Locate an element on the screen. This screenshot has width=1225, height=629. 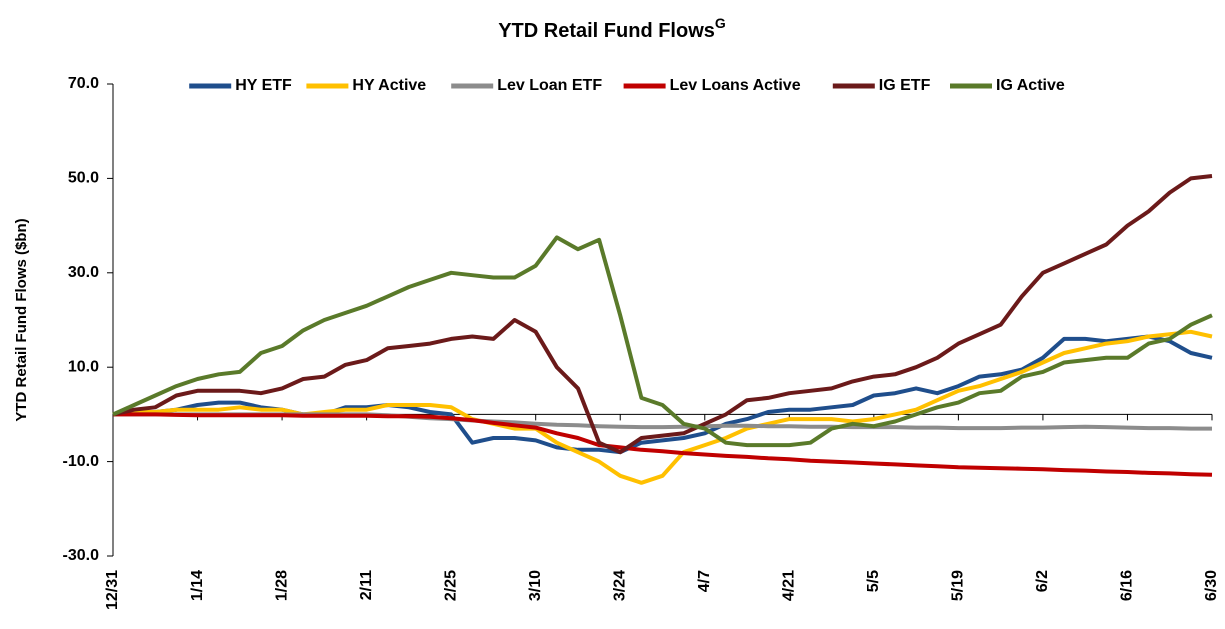
legend-label: HY ETF is located at coordinates (263, 85).